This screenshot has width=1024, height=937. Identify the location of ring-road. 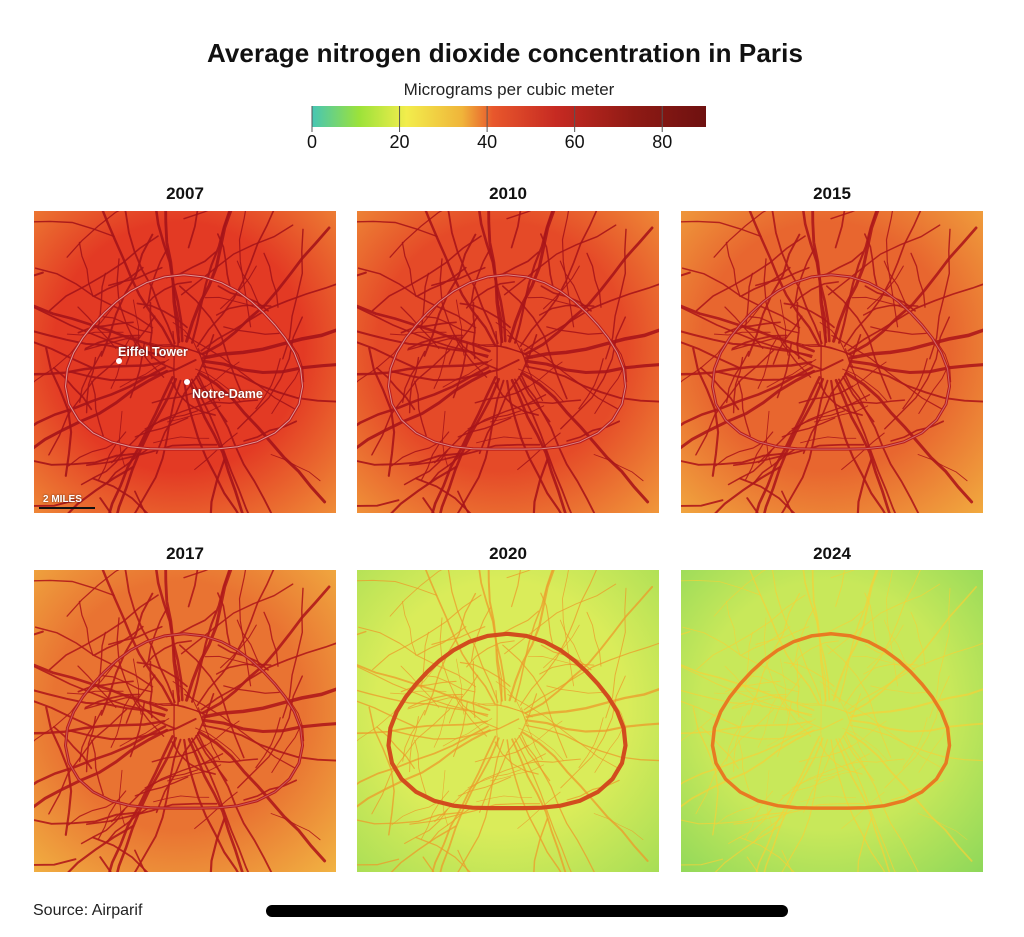
(831, 721).